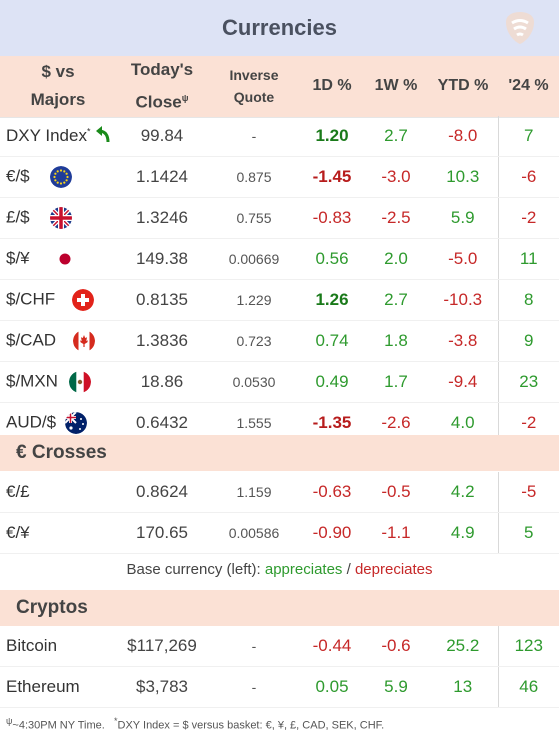 The height and width of the screenshot is (754, 559). Describe the element at coordinates (303, 569) in the screenshot. I see `legend-appreciates: appreciates` at that location.